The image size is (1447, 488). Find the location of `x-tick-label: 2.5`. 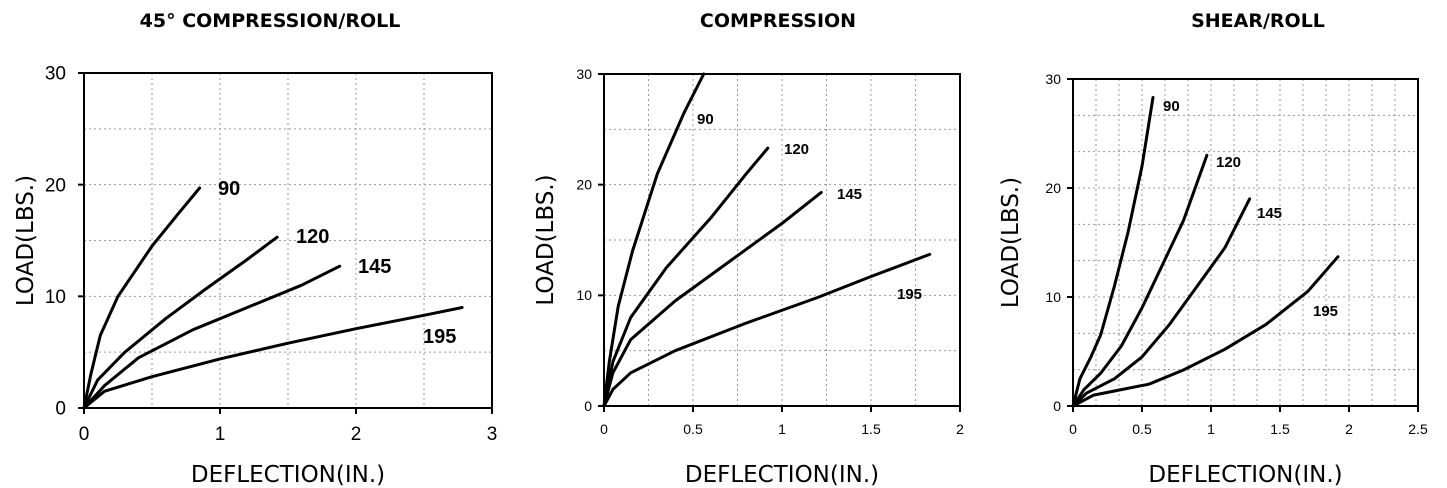

x-tick-label: 2.5 is located at coordinates (1418, 429).